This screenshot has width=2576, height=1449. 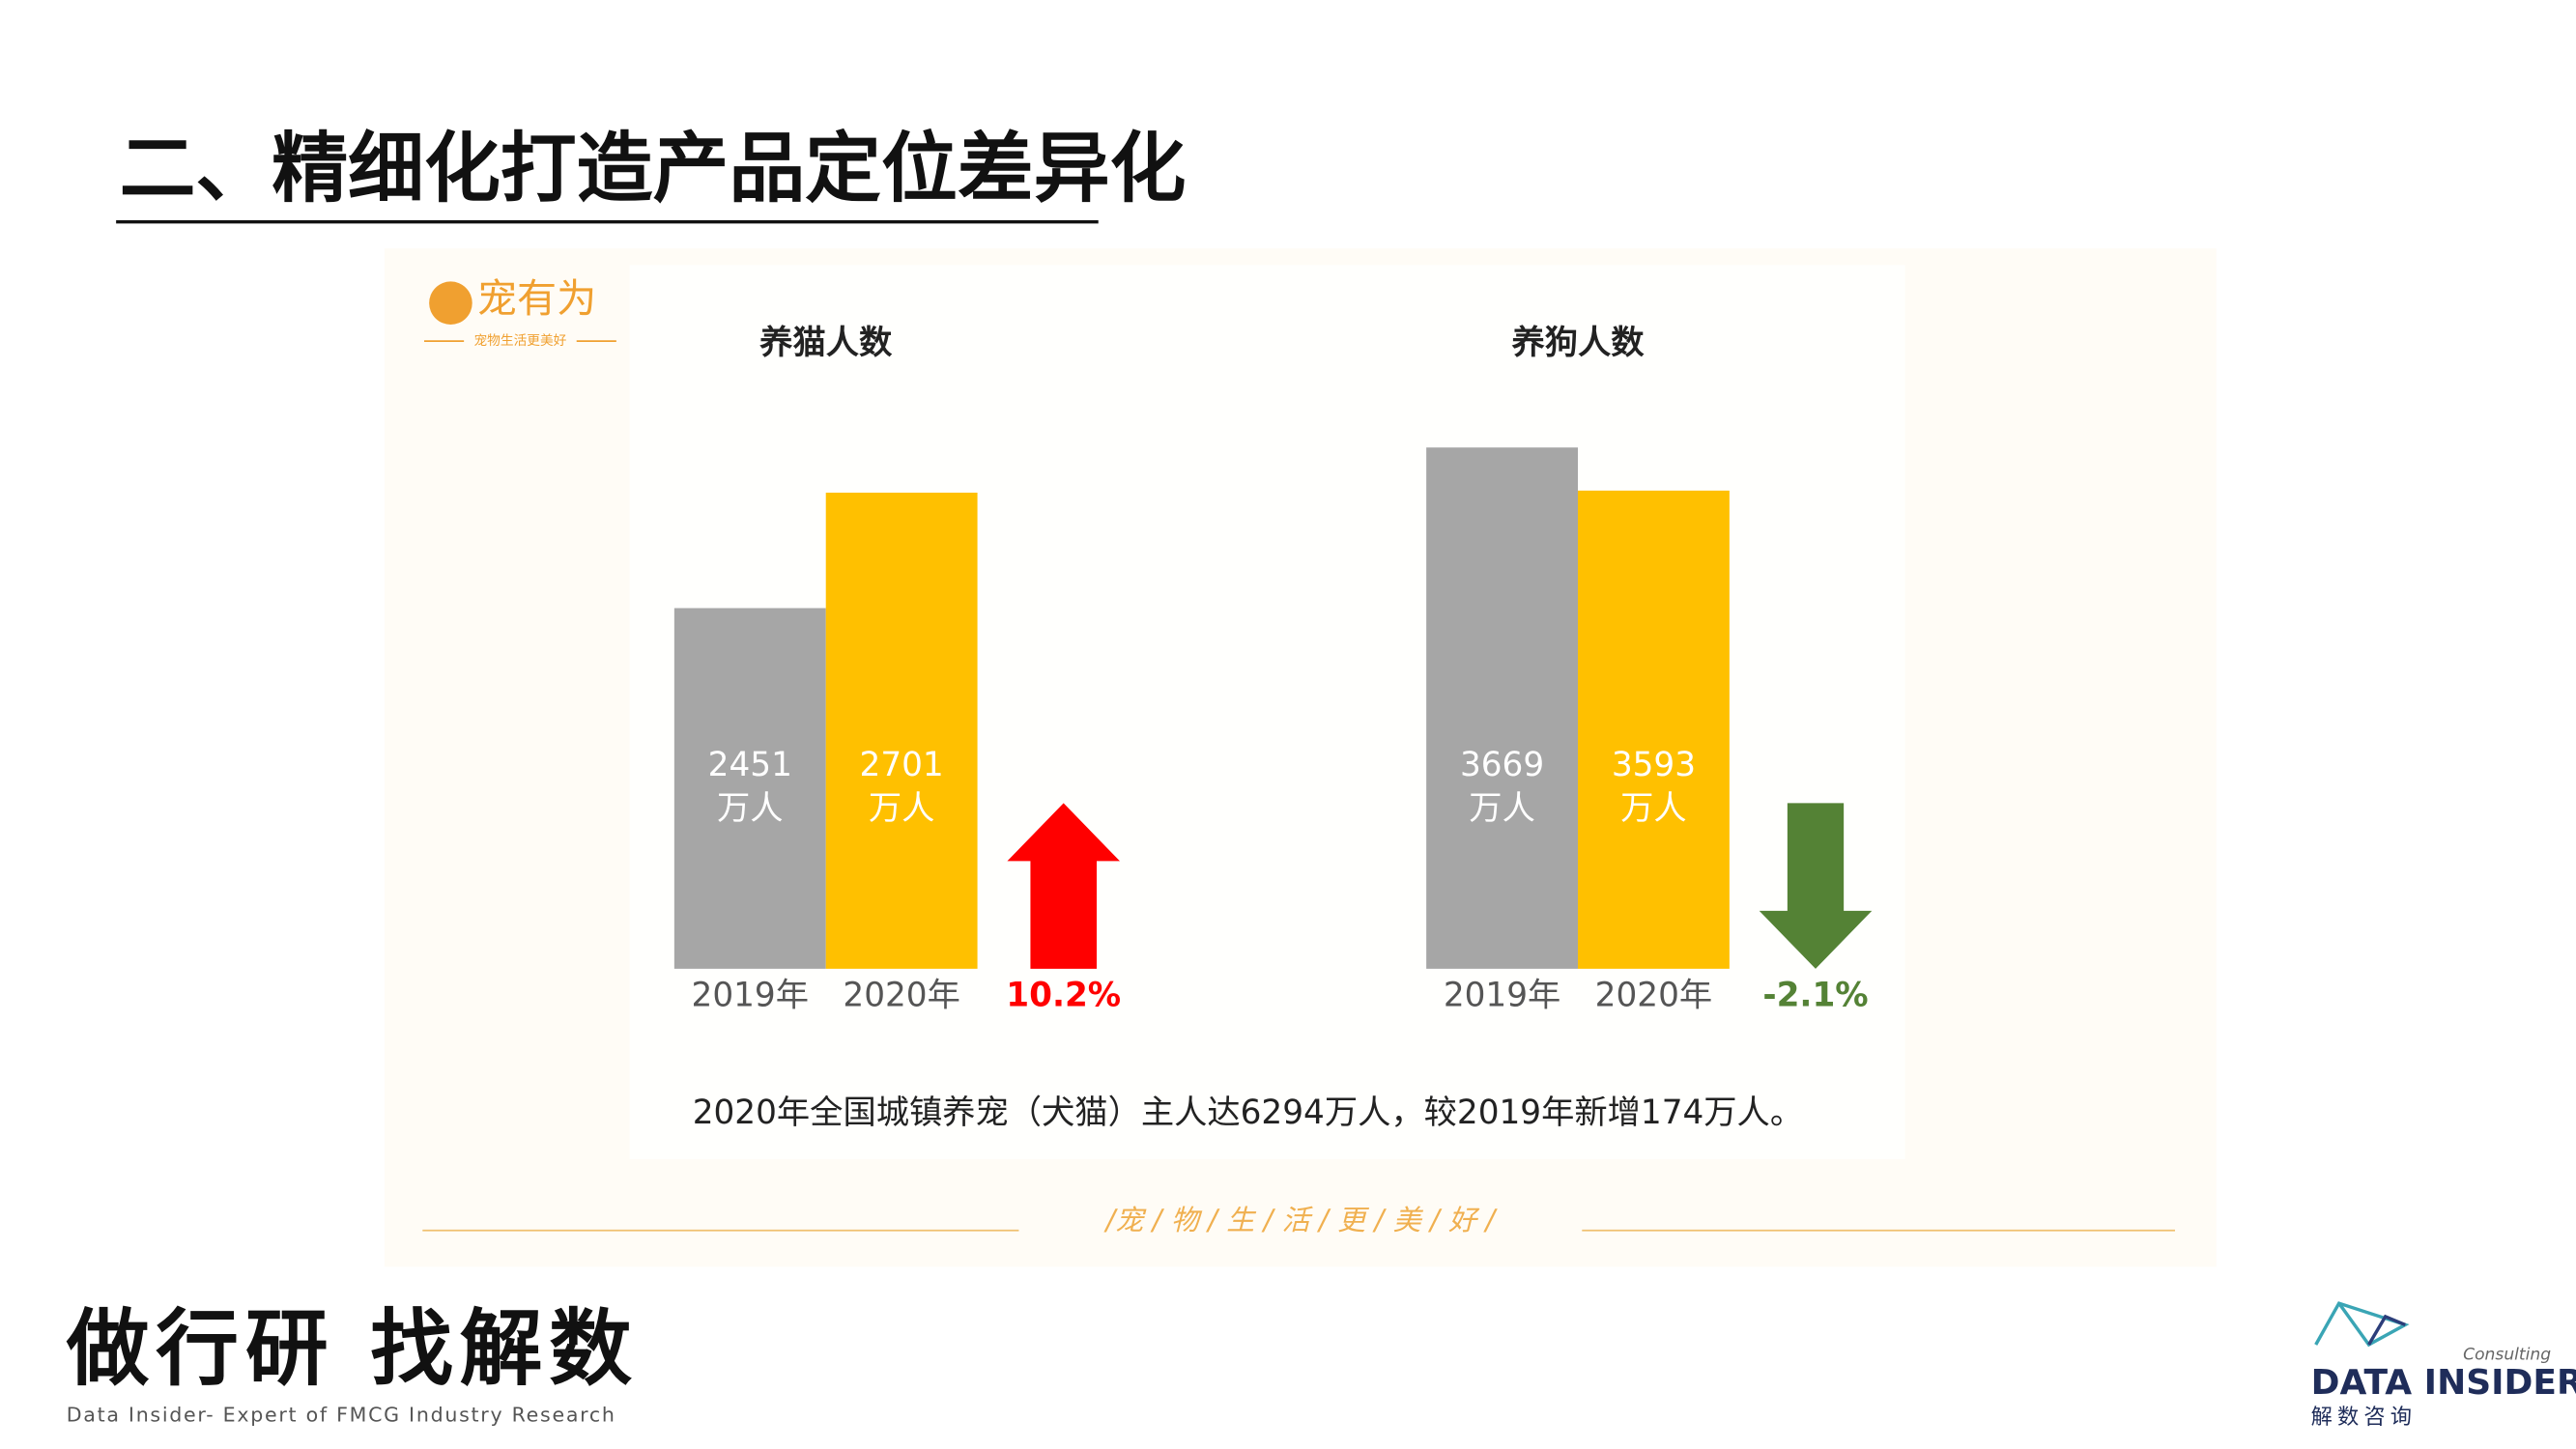 I want to click on logo-name: DATA INSIDER, so click(x=2443, y=1383).